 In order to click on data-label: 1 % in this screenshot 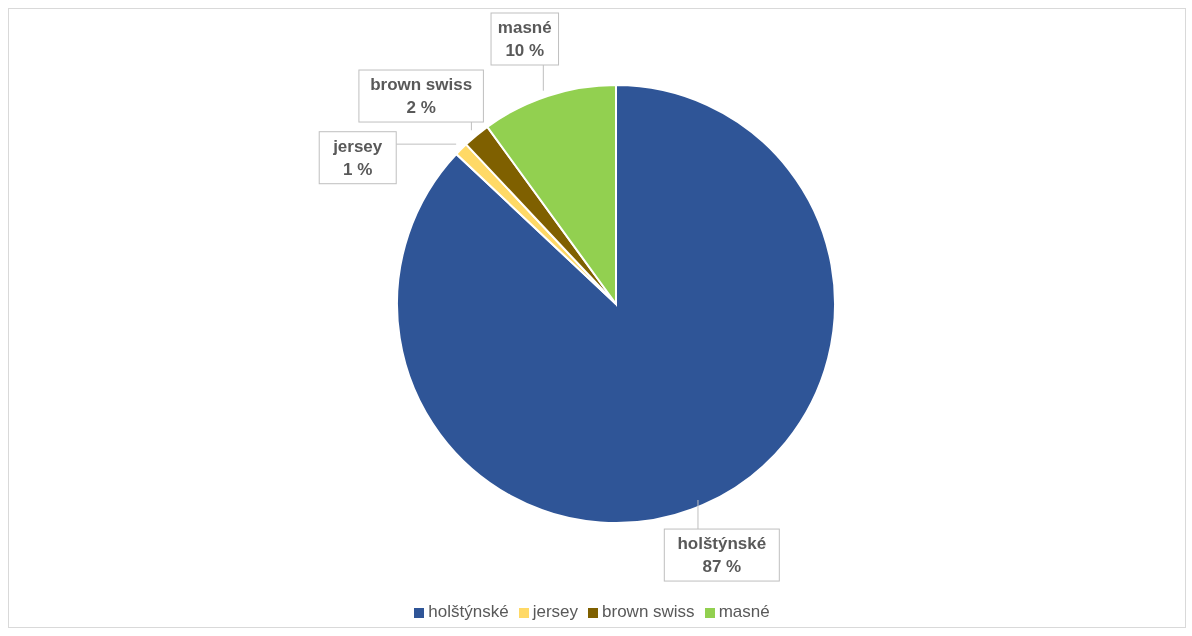, I will do `click(358, 169)`.